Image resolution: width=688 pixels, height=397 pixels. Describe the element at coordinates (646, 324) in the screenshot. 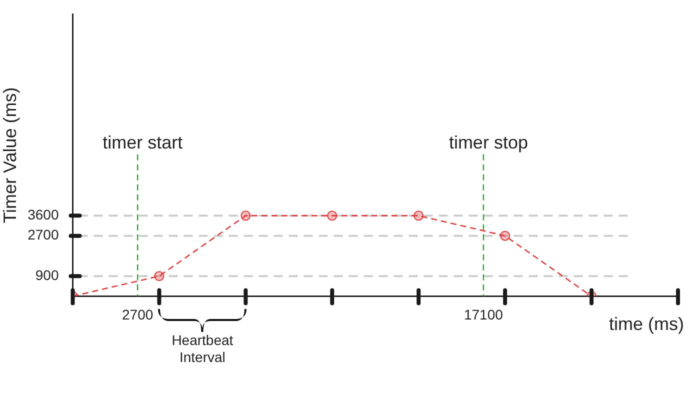

I see `x-axis-title: time (ms)` at that location.